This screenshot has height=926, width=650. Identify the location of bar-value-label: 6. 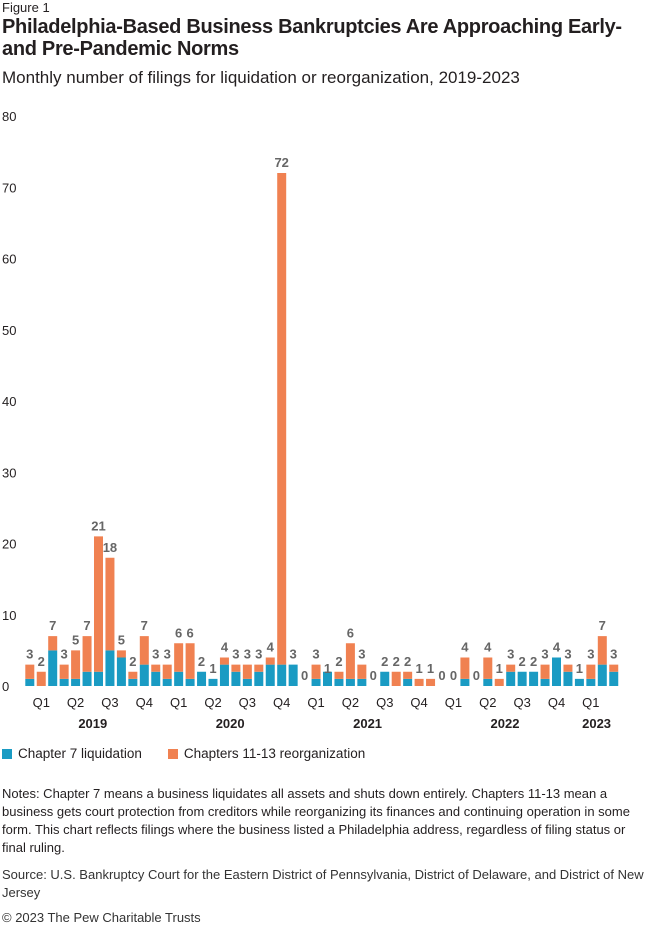
(189, 632).